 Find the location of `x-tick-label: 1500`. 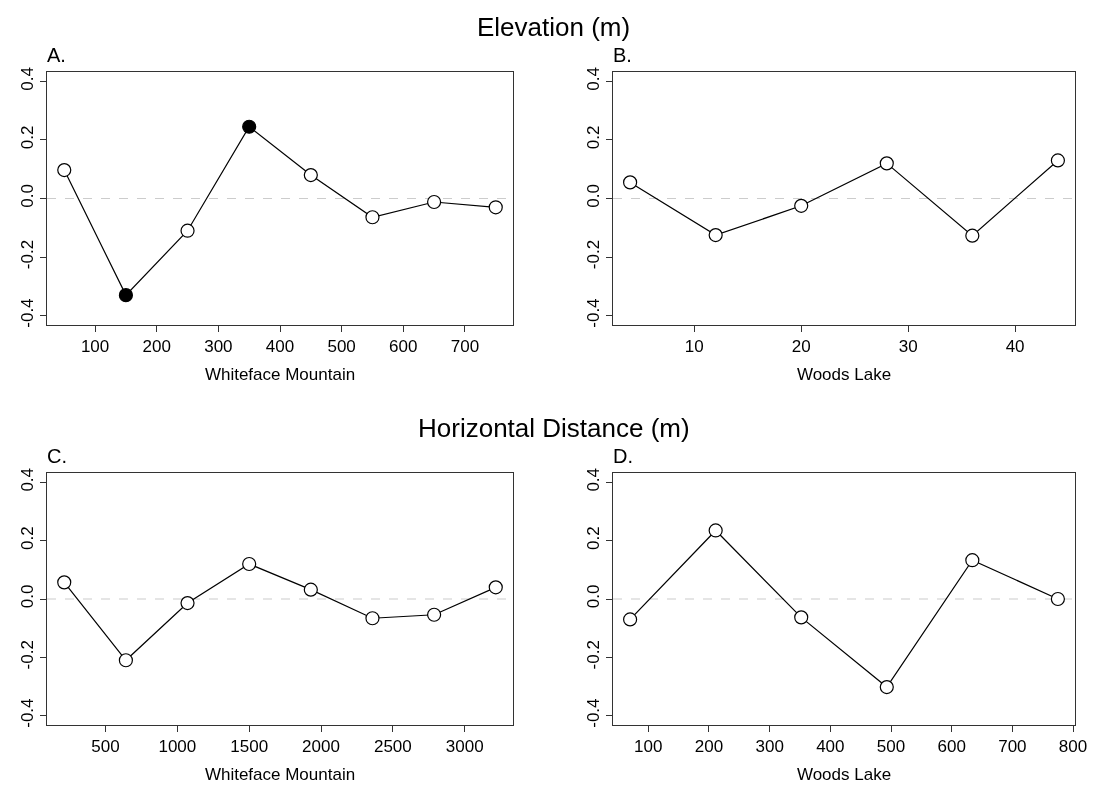

x-tick-label: 1500 is located at coordinates (249, 747).